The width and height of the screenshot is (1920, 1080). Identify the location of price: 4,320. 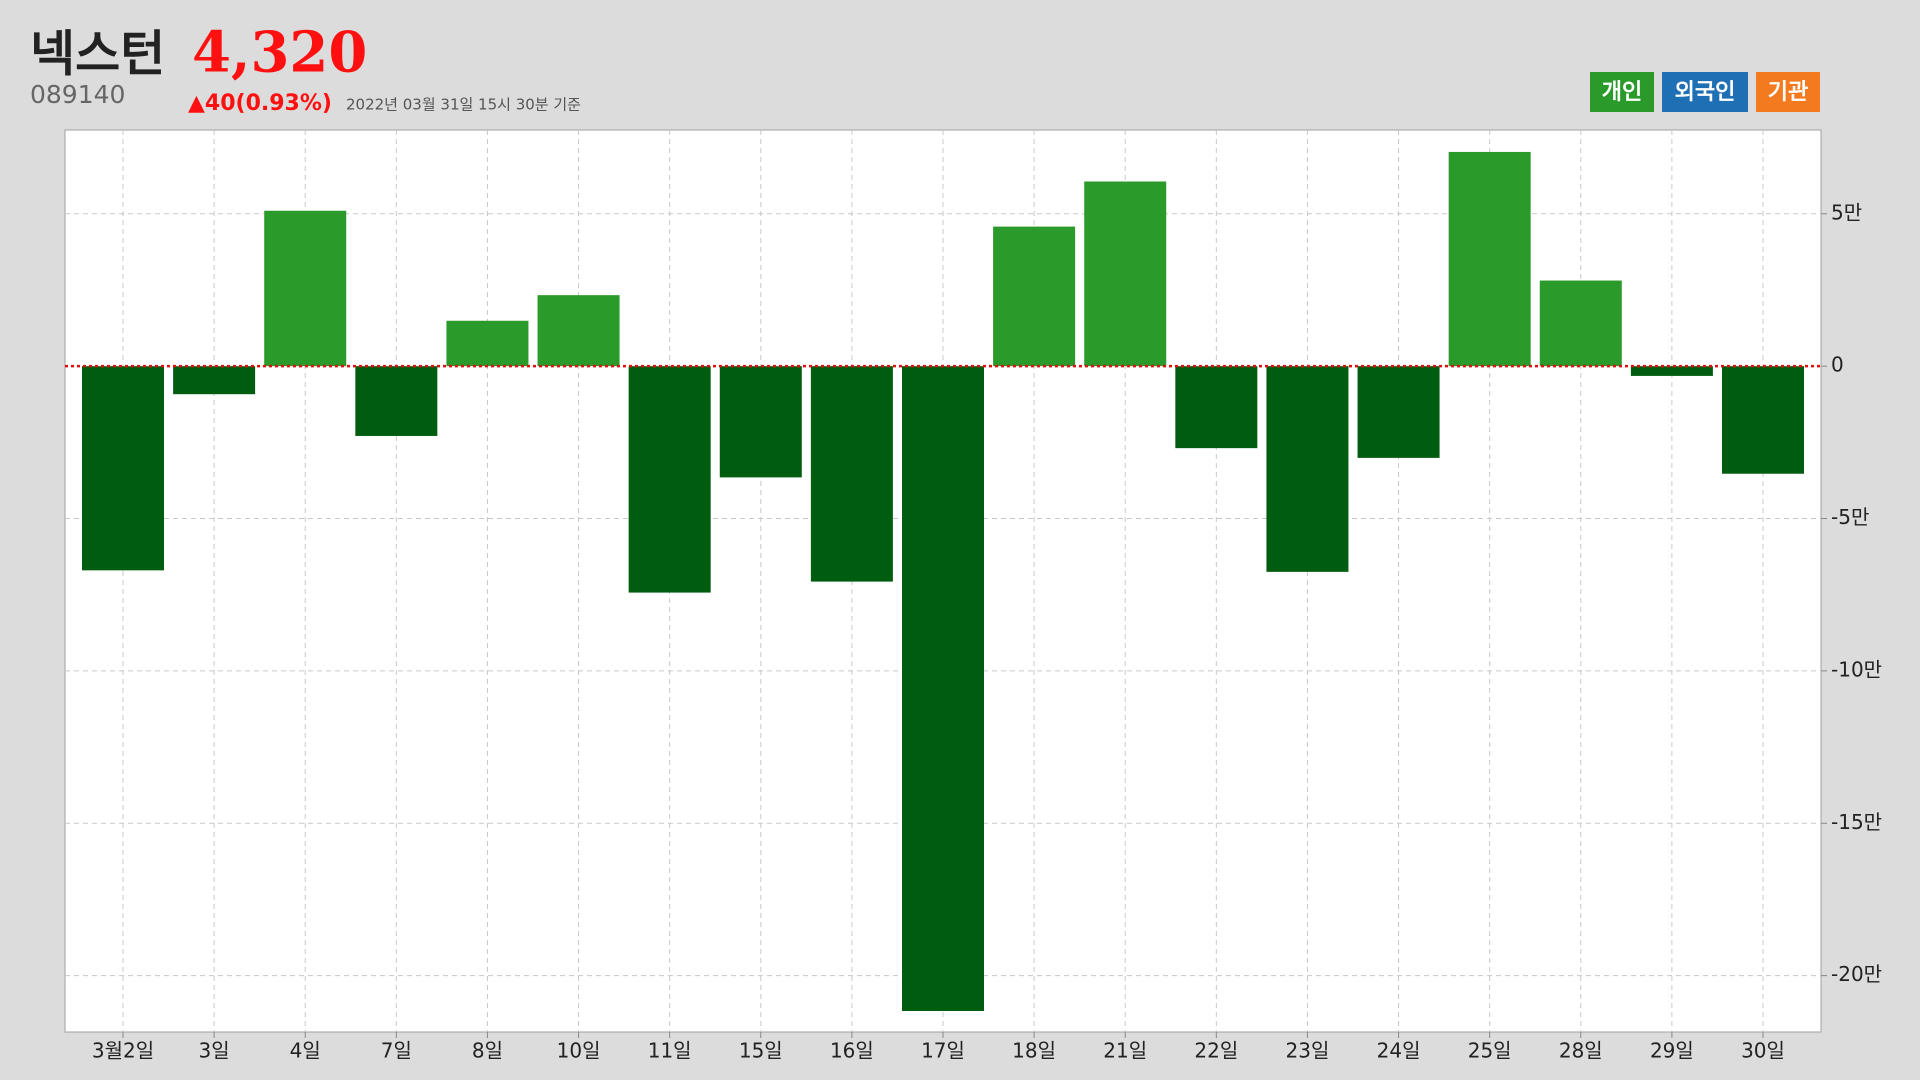
(279, 53).